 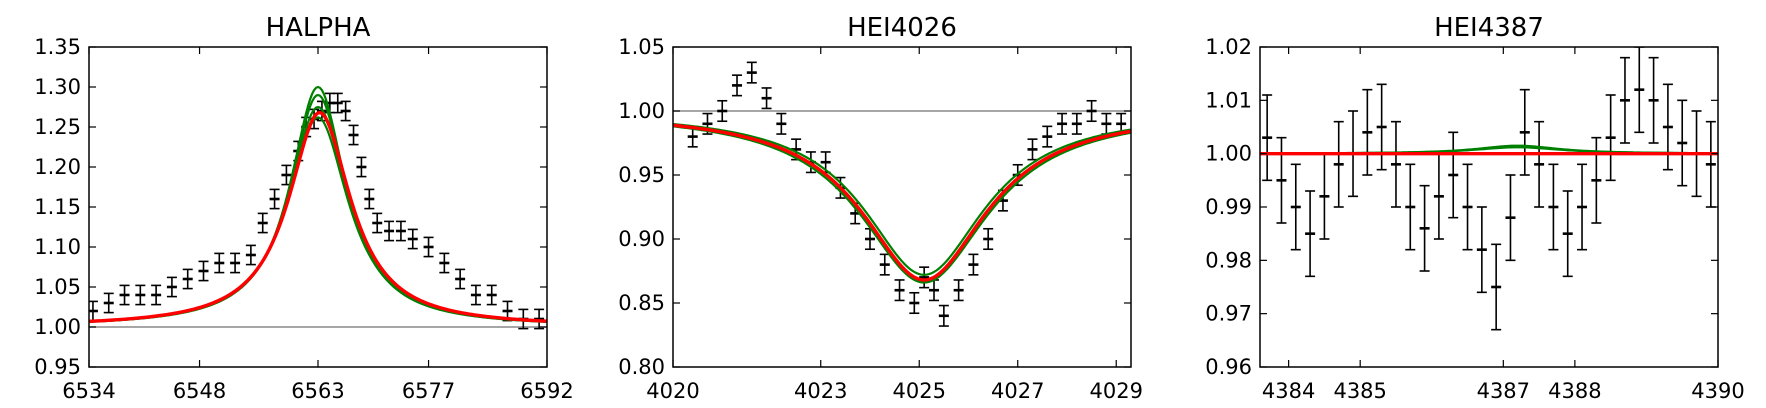 I want to click on x-tick-label: 6534, so click(x=88, y=391).